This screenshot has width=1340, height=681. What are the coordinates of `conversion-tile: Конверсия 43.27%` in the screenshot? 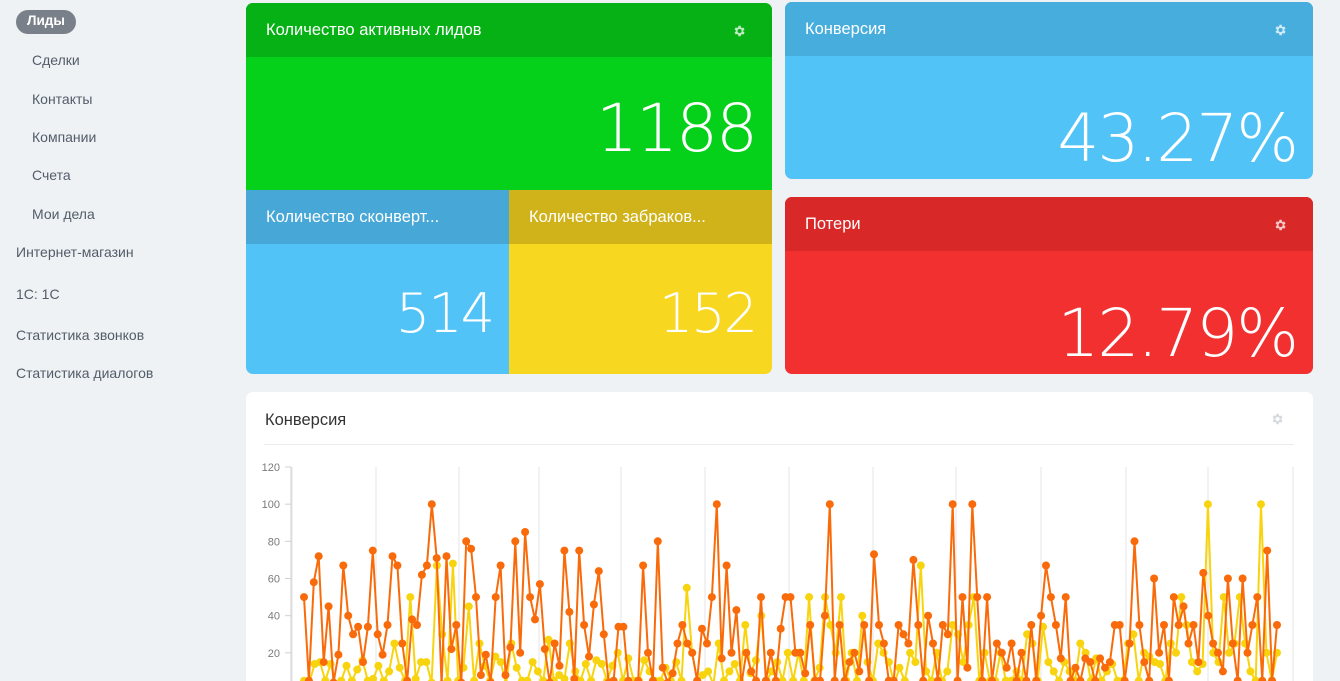 It's located at (1049, 90).